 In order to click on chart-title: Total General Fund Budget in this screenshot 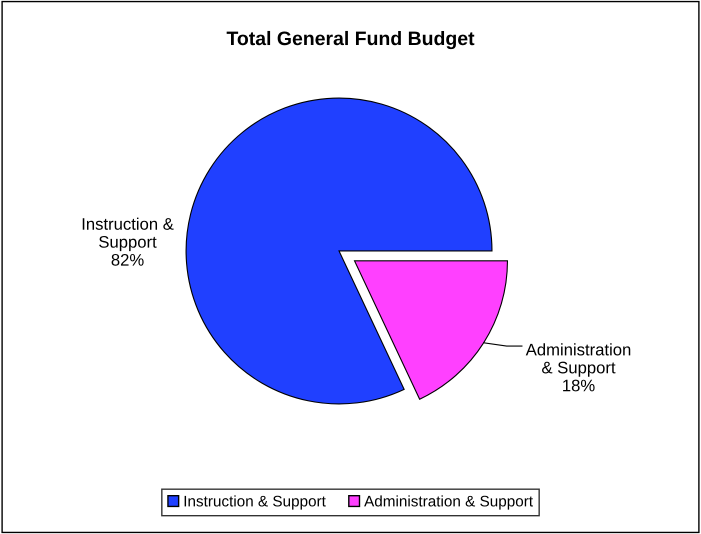, I will do `click(350, 40)`.